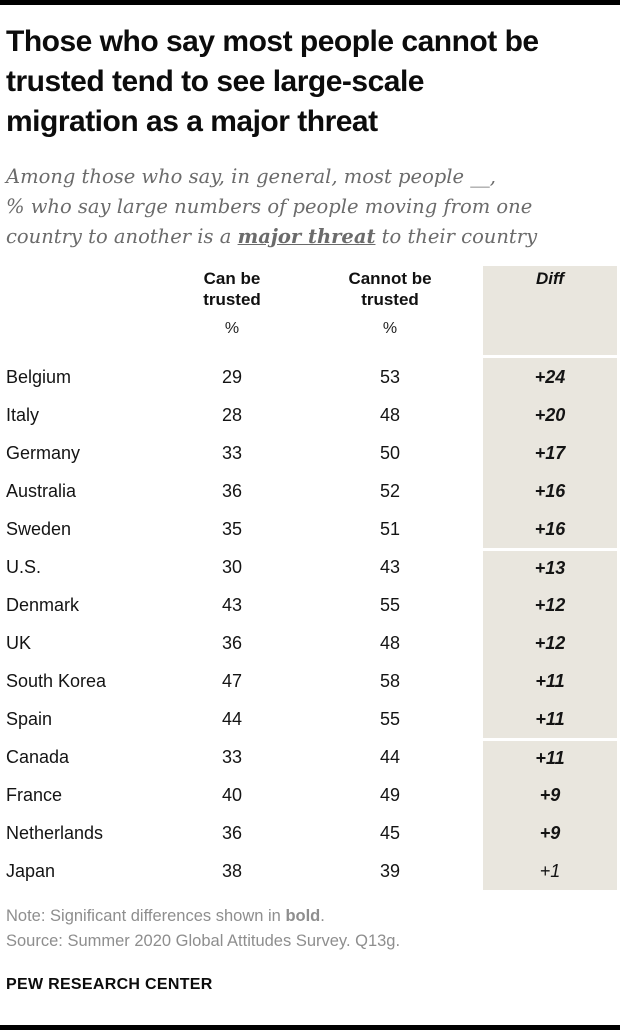 The height and width of the screenshot is (1034, 620). I want to click on country-header-cell, so click(83, 312).